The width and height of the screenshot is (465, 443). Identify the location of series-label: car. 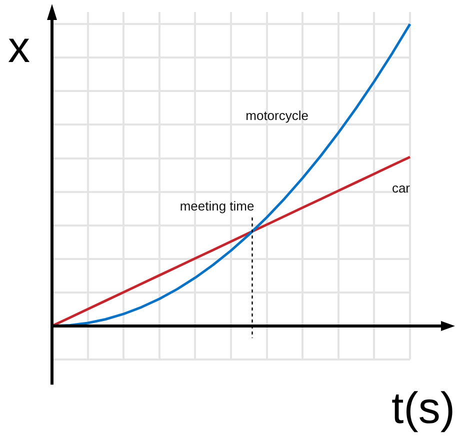
(401, 188).